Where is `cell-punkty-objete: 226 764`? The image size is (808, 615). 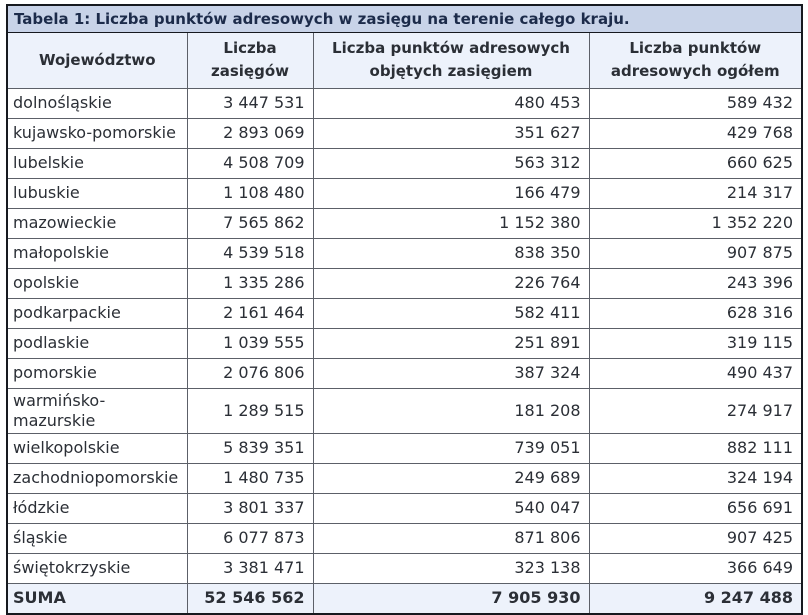 cell-punkty-objete: 226 764 is located at coordinates (451, 283).